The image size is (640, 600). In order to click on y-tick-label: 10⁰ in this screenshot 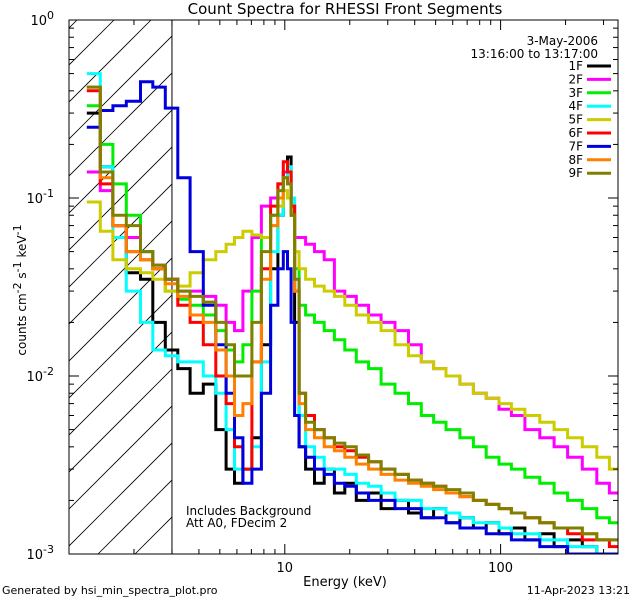, I will do `click(42, 19)`.